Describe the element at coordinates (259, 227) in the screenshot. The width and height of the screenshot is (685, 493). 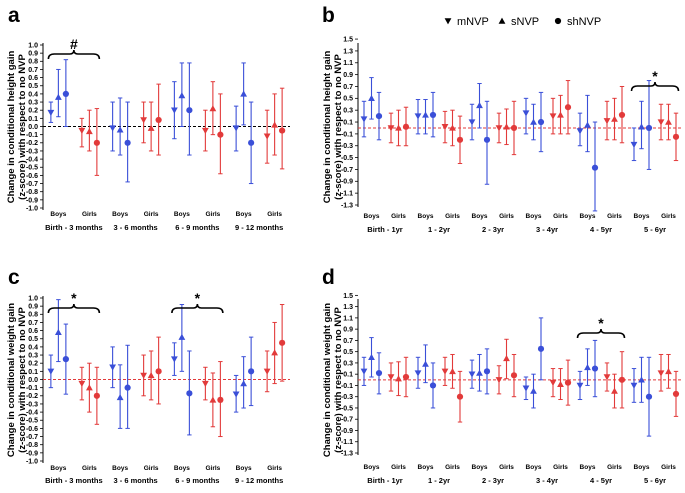
I see `category-label: 9 - 12 months` at that location.